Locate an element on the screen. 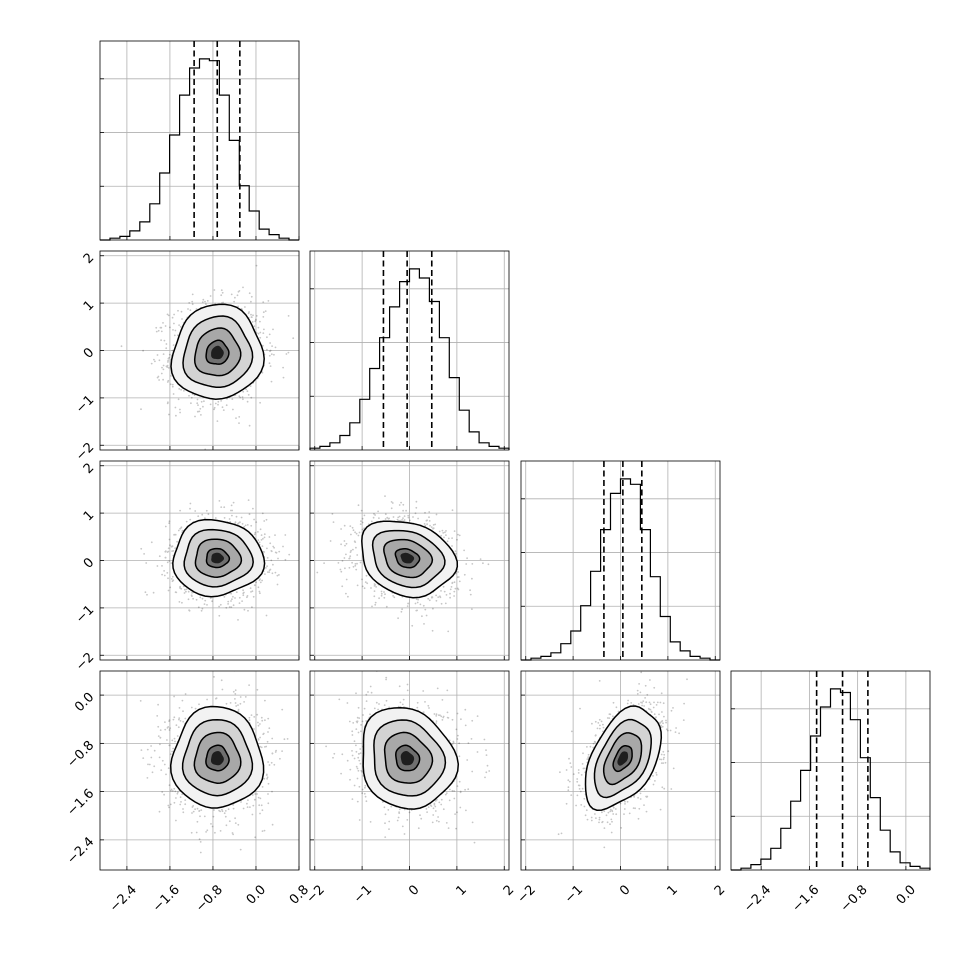 This screenshot has height=970, width=970. panel-frame is located at coordinates (620, 560).